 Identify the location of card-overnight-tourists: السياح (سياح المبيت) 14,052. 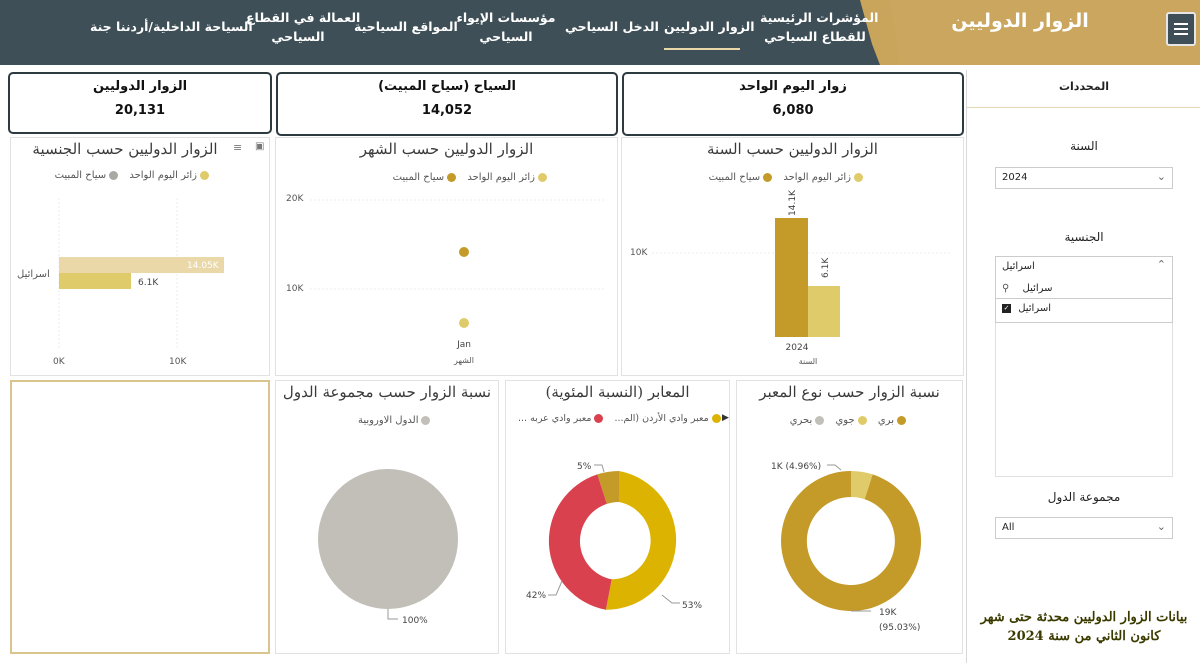
(447, 104).